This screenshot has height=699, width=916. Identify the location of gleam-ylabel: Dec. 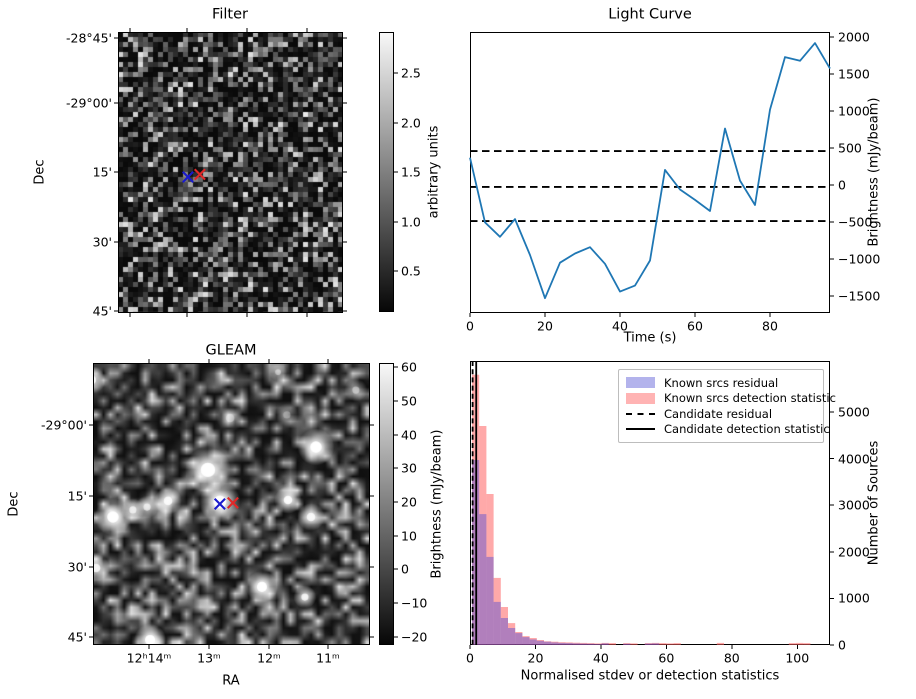
(14, 504).